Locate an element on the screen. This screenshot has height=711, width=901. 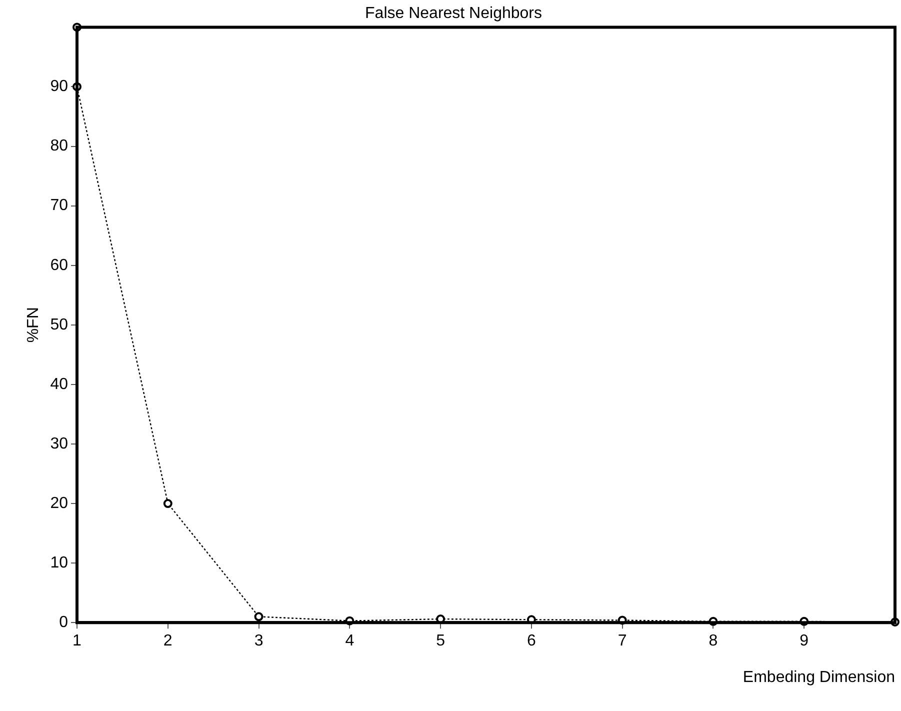
x-tick-label: 2 is located at coordinates (167, 641).